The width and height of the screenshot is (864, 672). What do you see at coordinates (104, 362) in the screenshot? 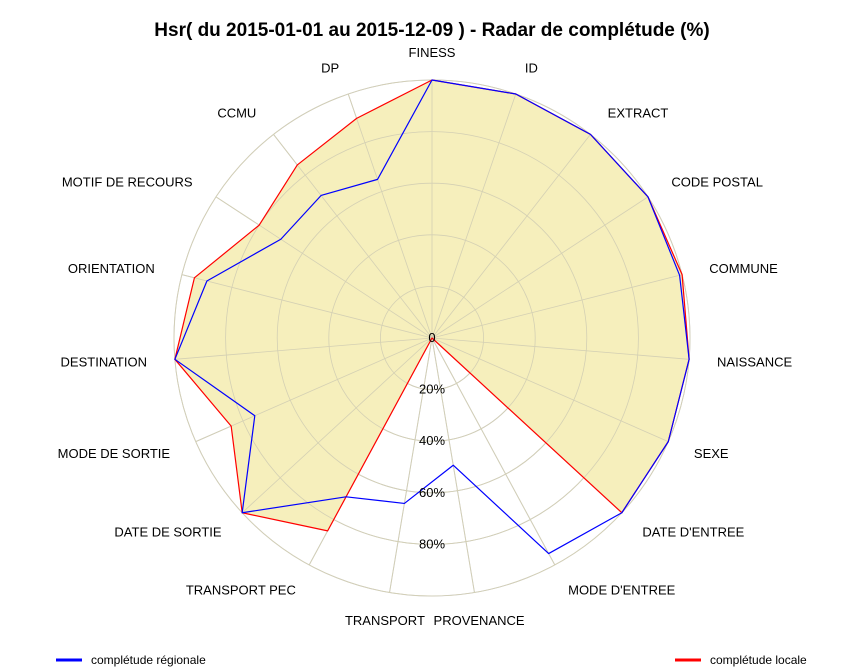
I see `axis-label: DESTINATION` at bounding box center [104, 362].